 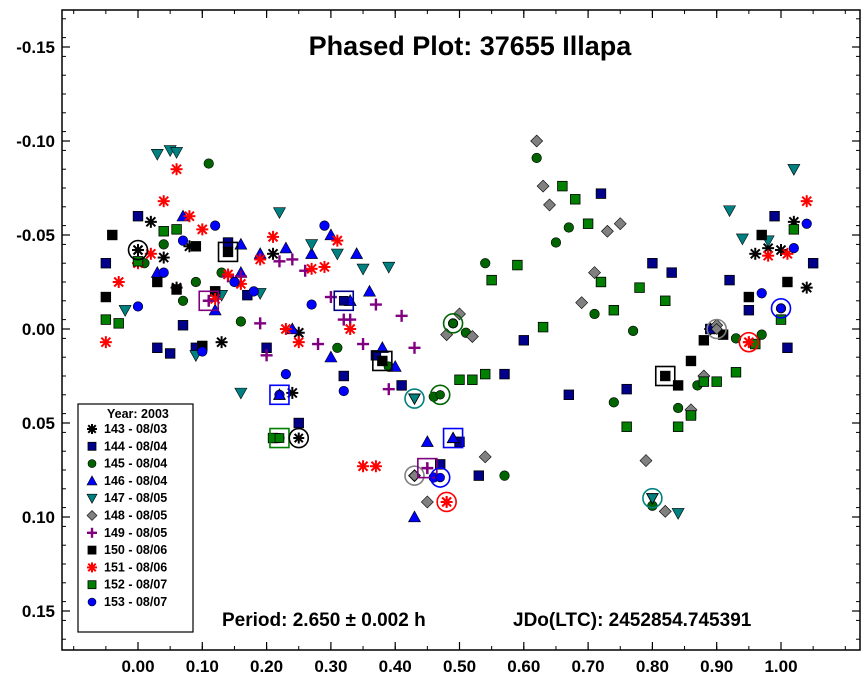 What do you see at coordinates (38, 423) in the screenshot?
I see `y-tick-label: 0.05` at bounding box center [38, 423].